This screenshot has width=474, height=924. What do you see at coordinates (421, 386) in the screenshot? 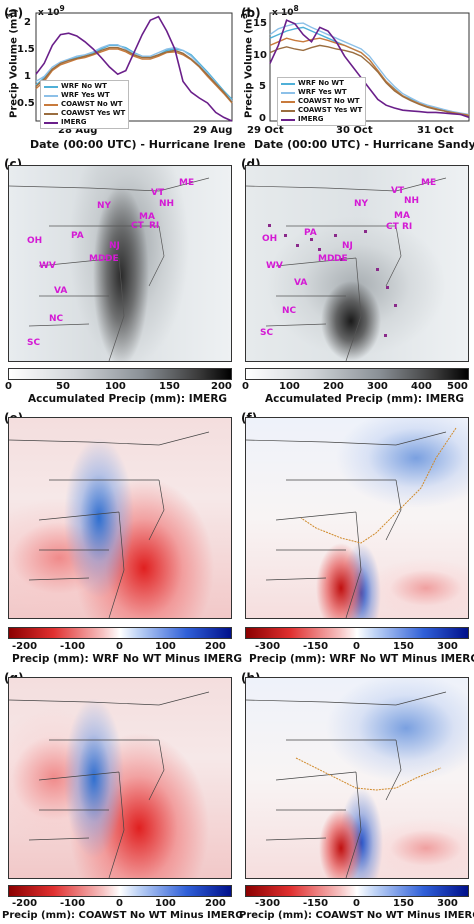
I see `cb-tick: 400` at bounding box center [421, 386].